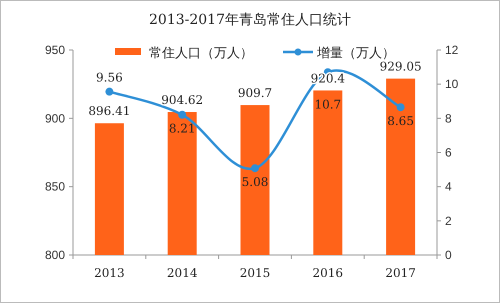  I want to click on data-label: 9.56, so click(109, 77).